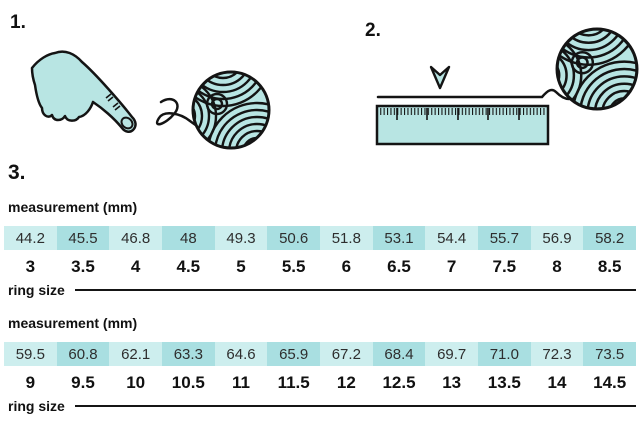  What do you see at coordinates (83, 354) in the screenshot?
I see `measurement-cell: 60.8` at bounding box center [83, 354].